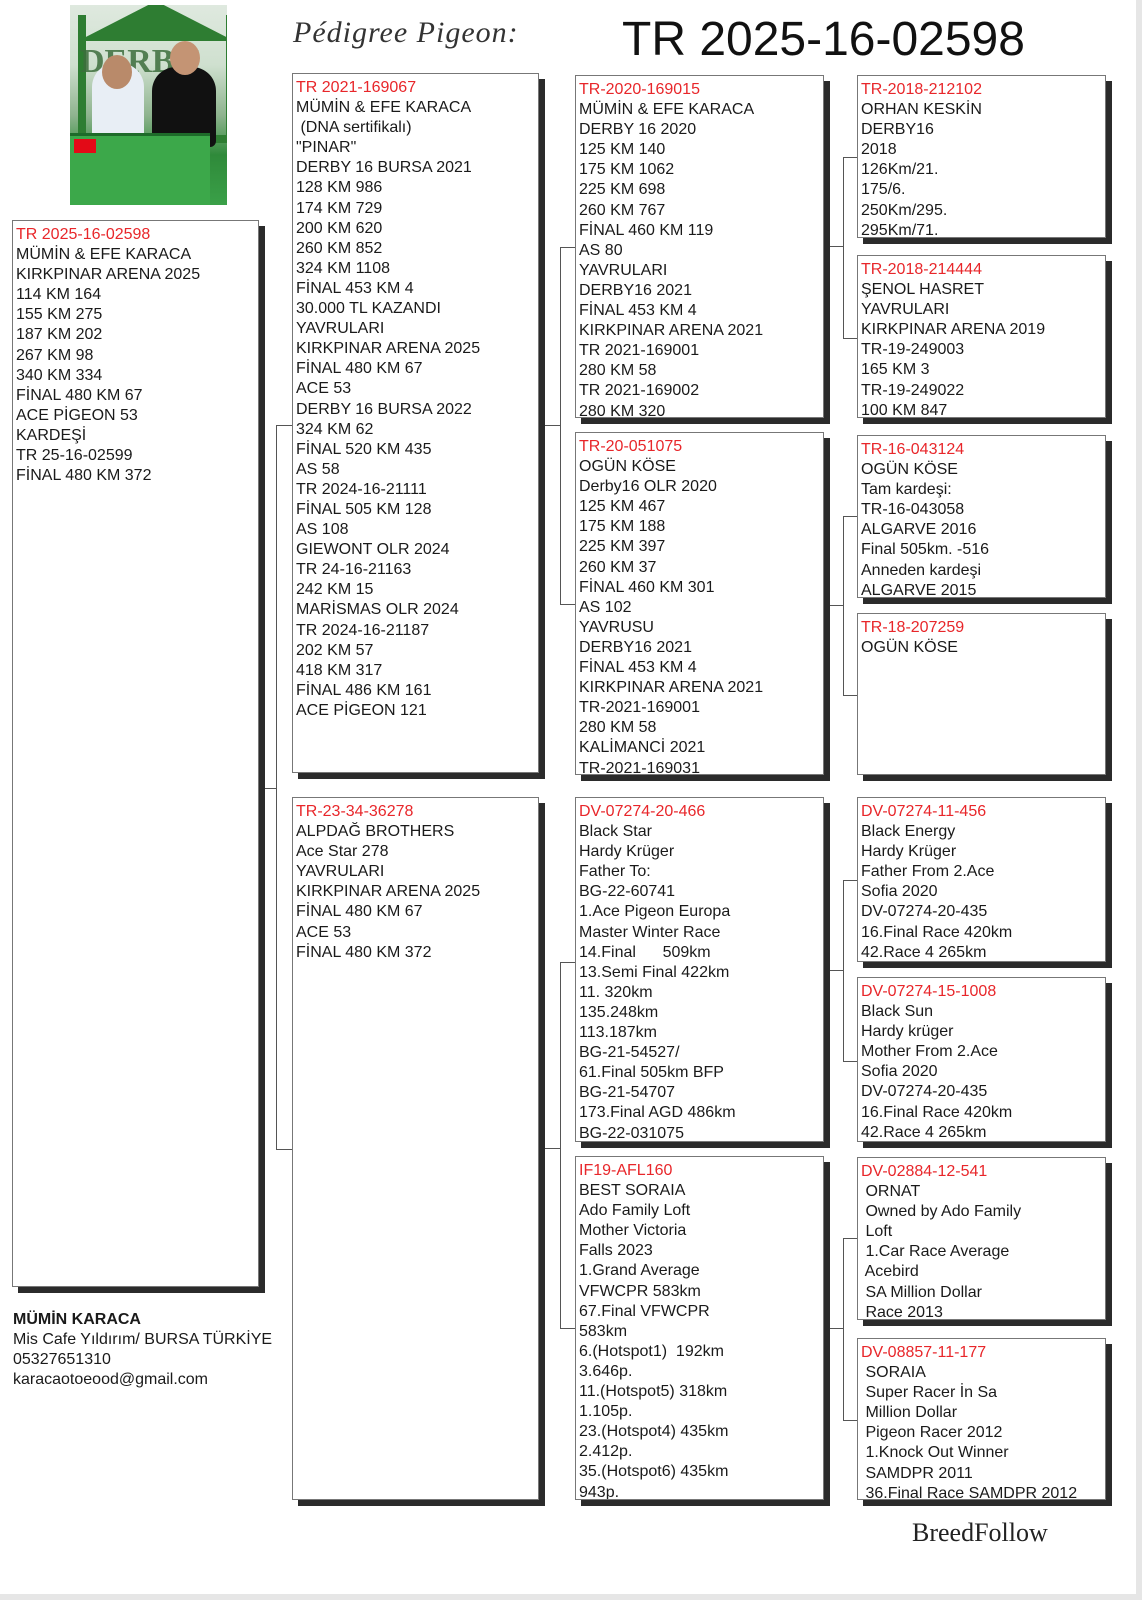  What do you see at coordinates (906, 490) in the screenshot?
I see `pedigree-line: Tam kardeşi:` at bounding box center [906, 490].